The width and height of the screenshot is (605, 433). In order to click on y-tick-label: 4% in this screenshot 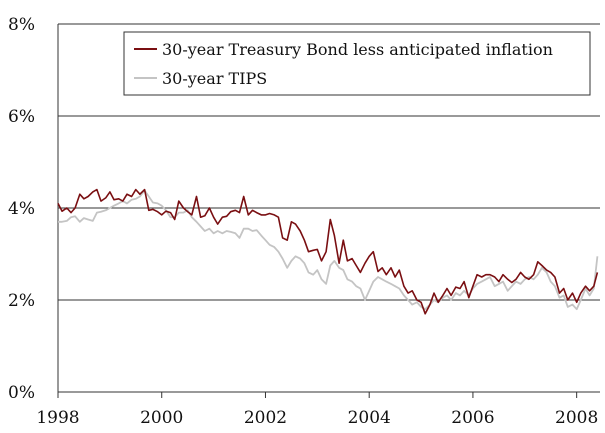, I will do `click(21, 209)`.